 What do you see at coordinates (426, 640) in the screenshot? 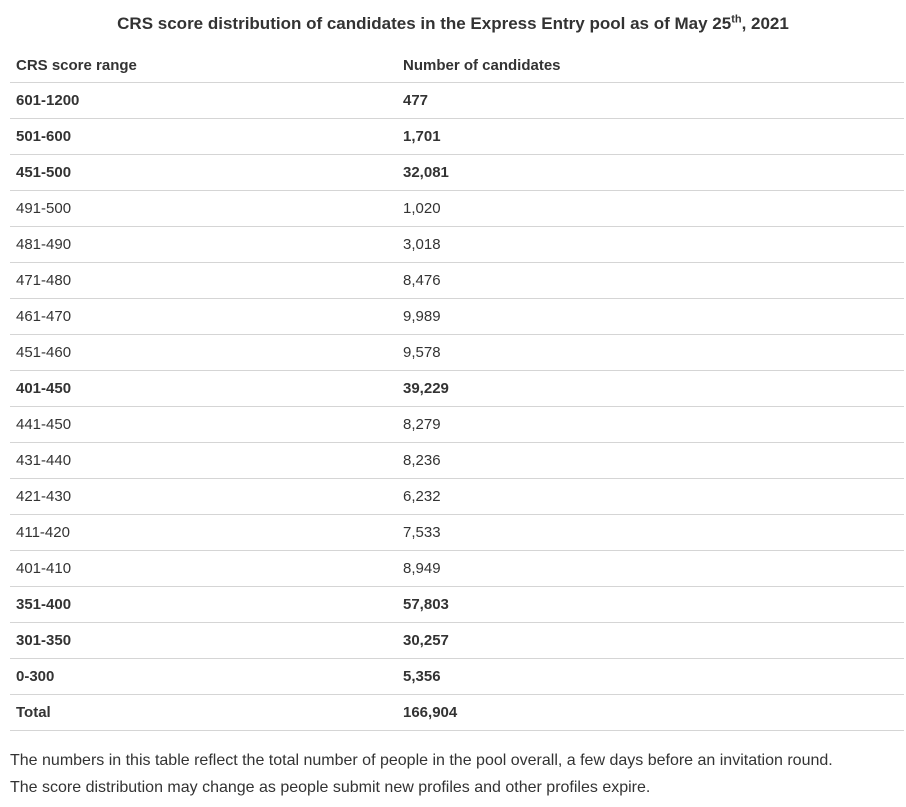
I see `candidate-count-cell: 30,257` at bounding box center [426, 640].